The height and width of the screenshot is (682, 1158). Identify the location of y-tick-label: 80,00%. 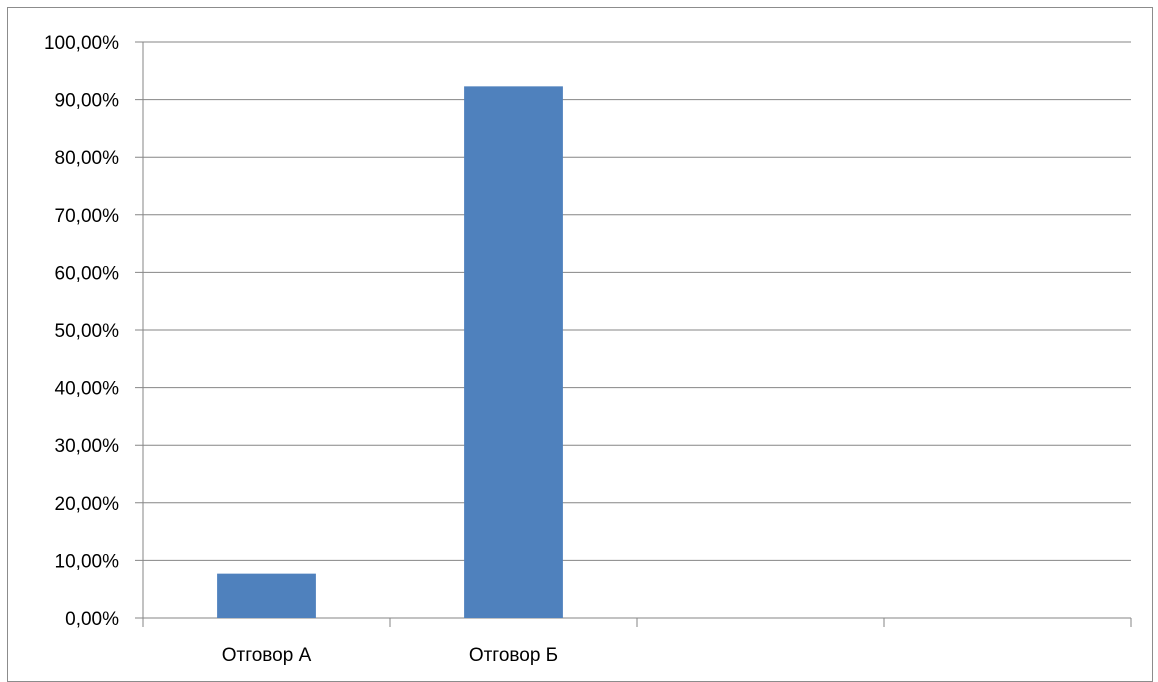
(87, 158).